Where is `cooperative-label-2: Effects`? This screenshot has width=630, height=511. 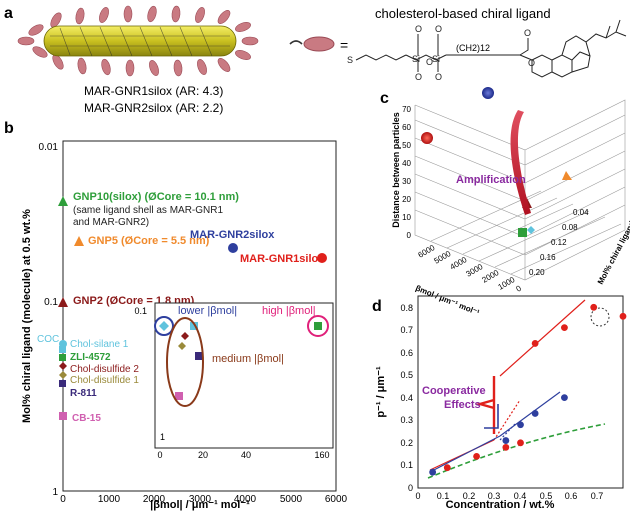 cooperative-label-2: Effects is located at coordinates (462, 405).